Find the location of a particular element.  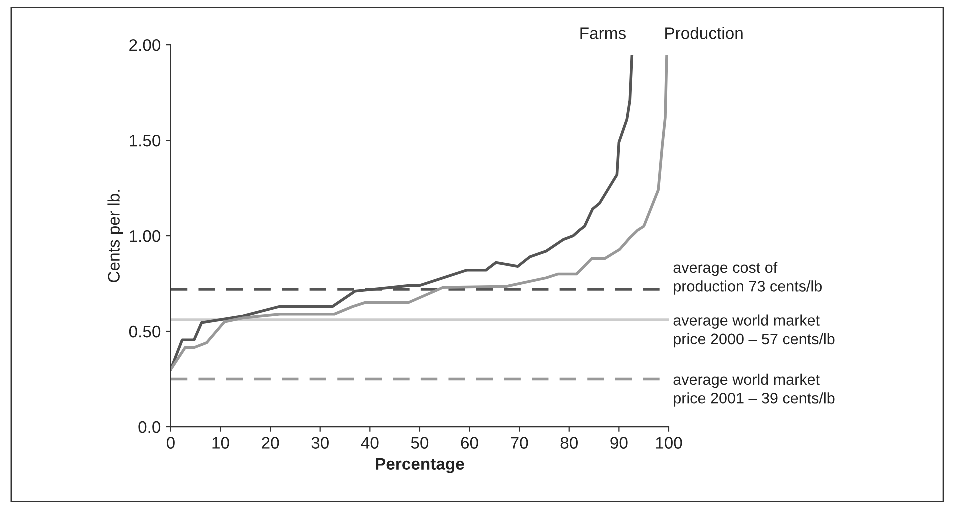

y-tick-label: 0.50 is located at coordinates (145, 332).